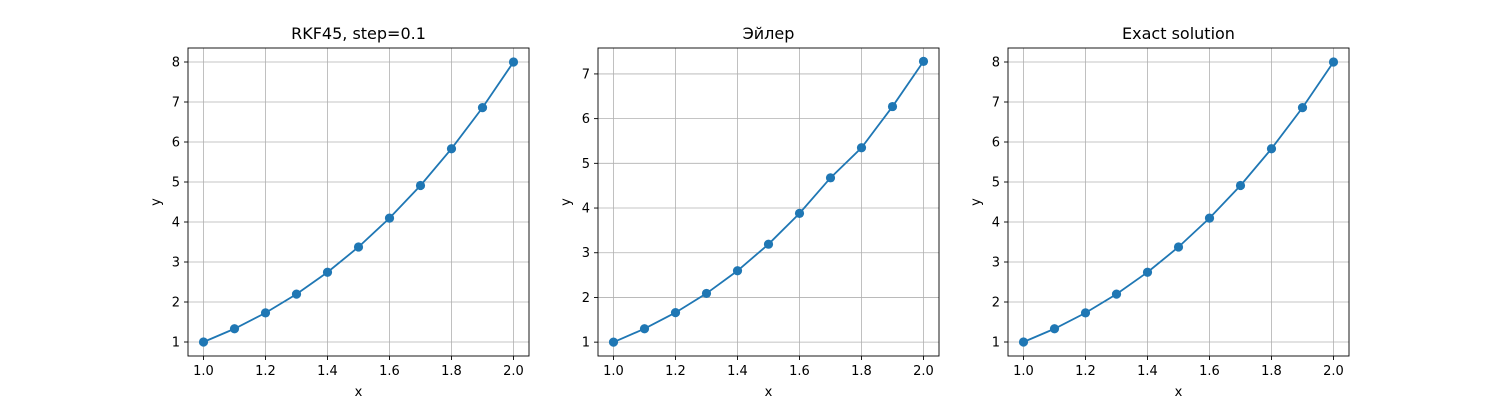 The height and width of the screenshot is (400, 1500). Describe the element at coordinates (769, 33) in the screenshot. I see `chart-title: Эйлер` at that location.